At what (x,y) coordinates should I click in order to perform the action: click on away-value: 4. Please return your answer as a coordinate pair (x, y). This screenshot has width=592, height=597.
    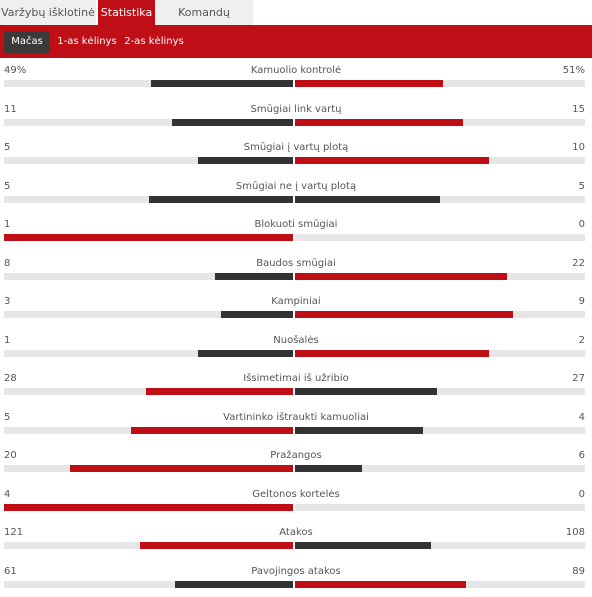
    Looking at the image, I should click on (582, 417).